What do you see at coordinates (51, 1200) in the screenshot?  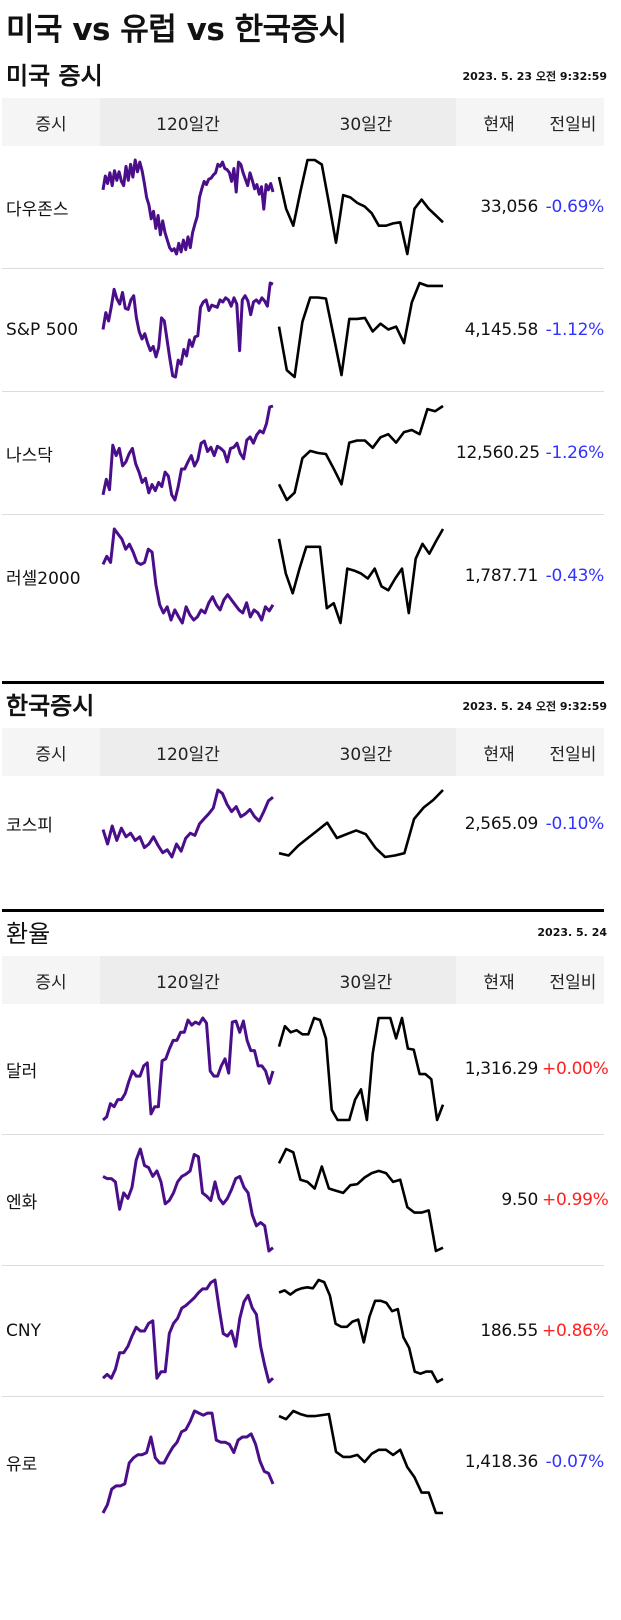 I see `index-name: 엔화` at bounding box center [51, 1200].